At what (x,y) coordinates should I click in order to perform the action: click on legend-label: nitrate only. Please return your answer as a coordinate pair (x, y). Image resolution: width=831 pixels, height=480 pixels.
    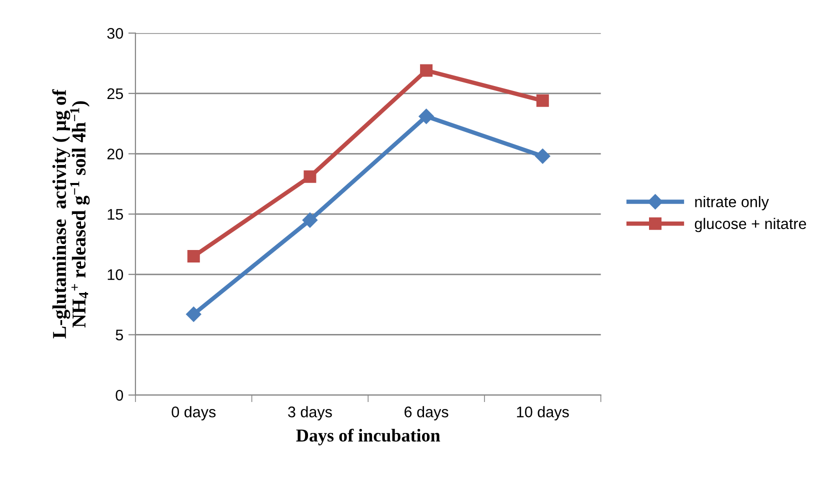
    Looking at the image, I should click on (732, 203).